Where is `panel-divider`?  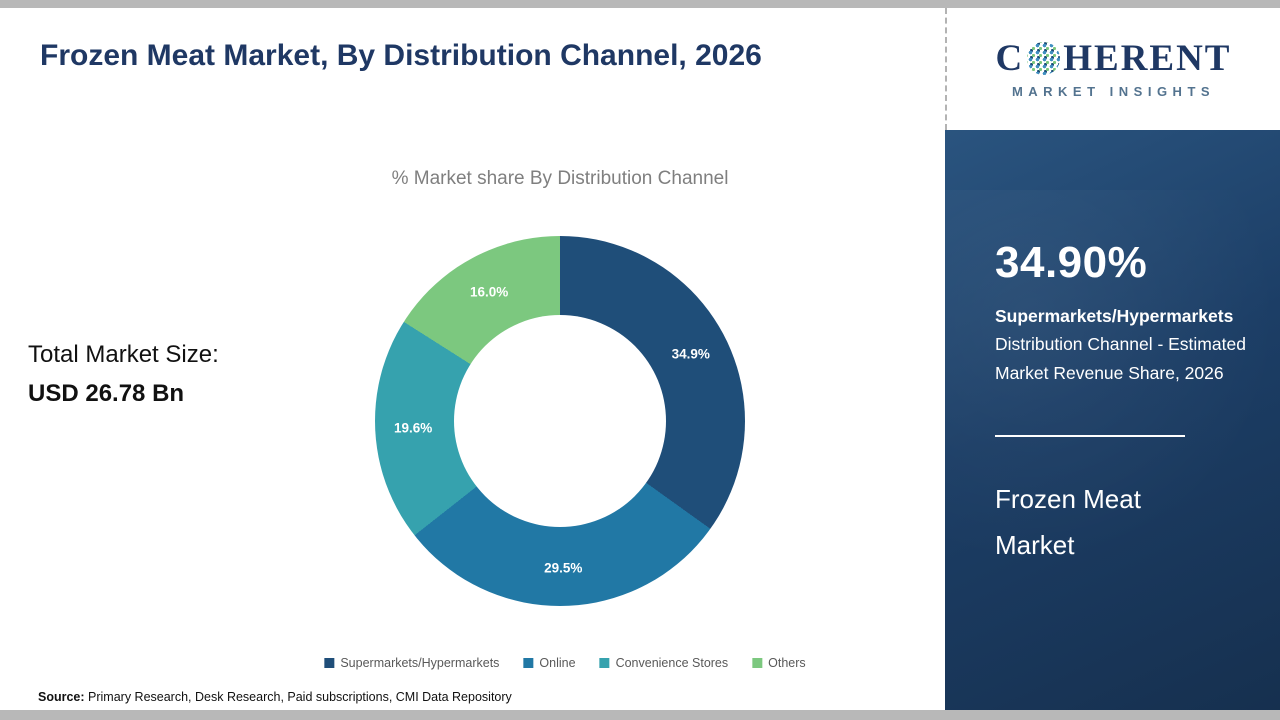
panel-divider is located at coordinates (1090, 436).